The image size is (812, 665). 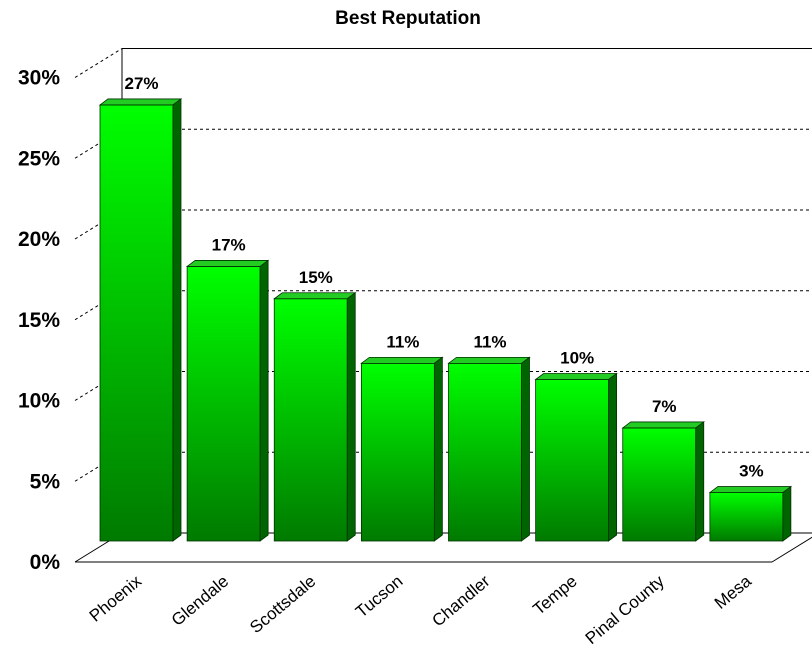 I want to click on data-label: 27%, so click(x=141, y=83).